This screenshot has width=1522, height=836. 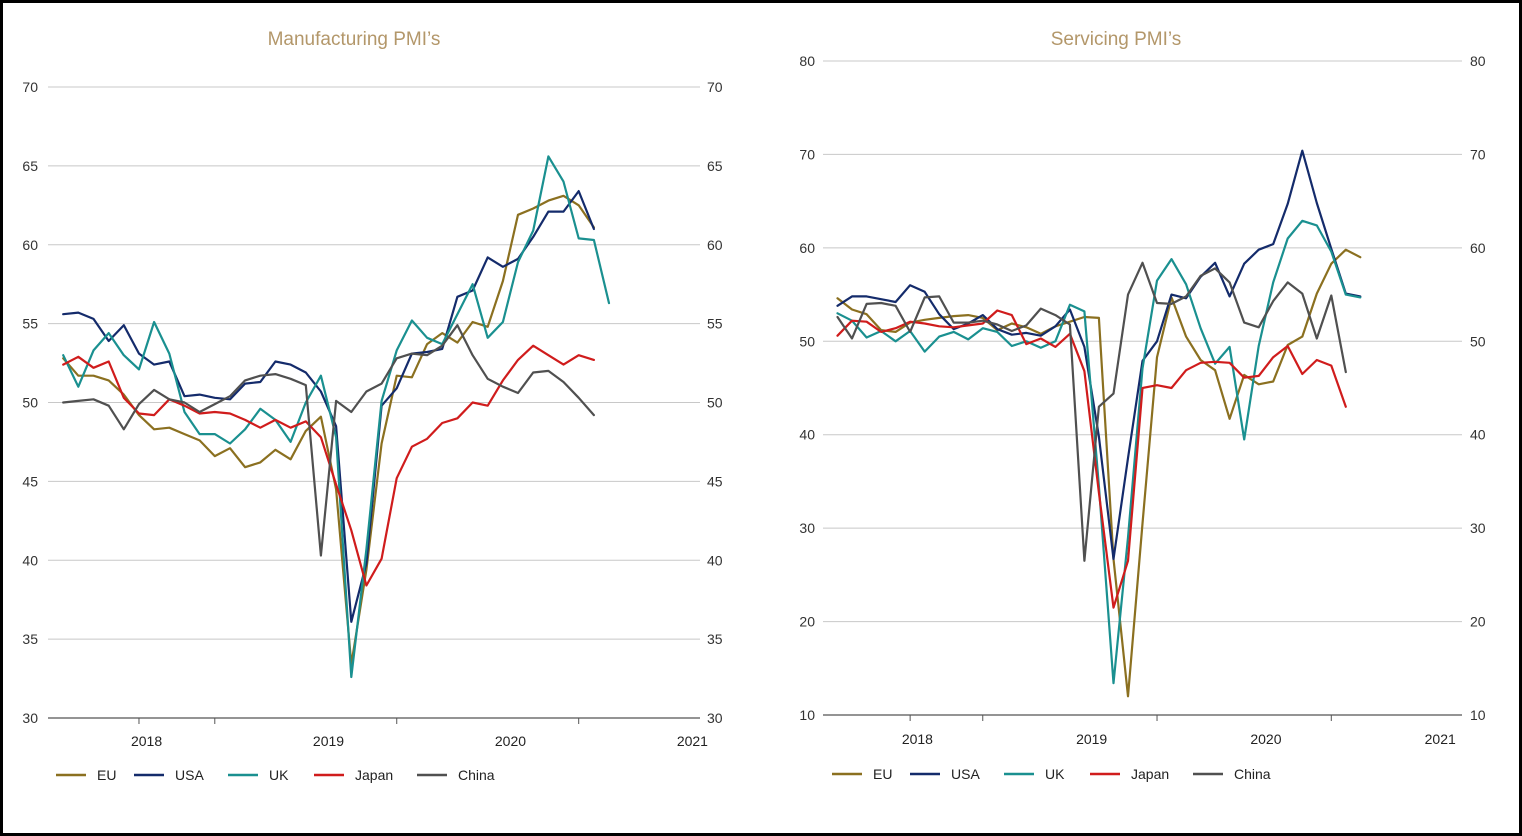 What do you see at coordinates (30, 481) in the screenshot?
I see `y-tick-left: 45` at bounding box center [30, 481].